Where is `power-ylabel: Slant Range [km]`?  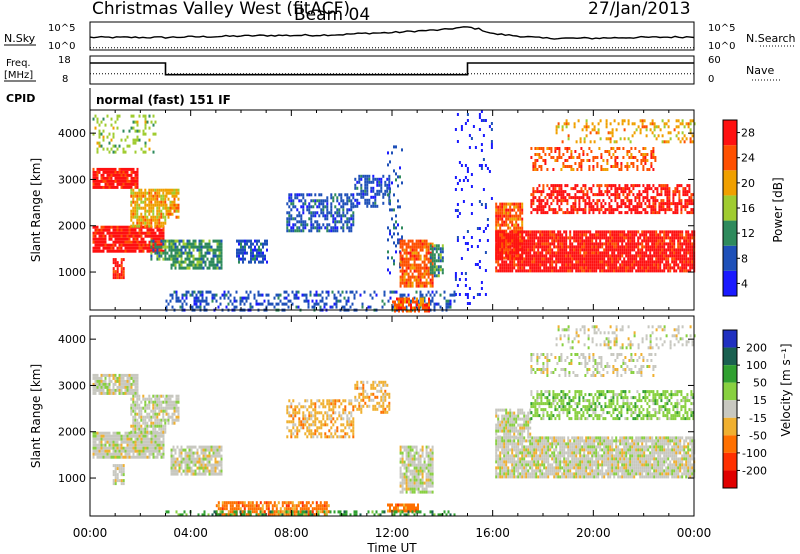
power-ylabel: Slant Range [km] is located at coordinates (36, 210).